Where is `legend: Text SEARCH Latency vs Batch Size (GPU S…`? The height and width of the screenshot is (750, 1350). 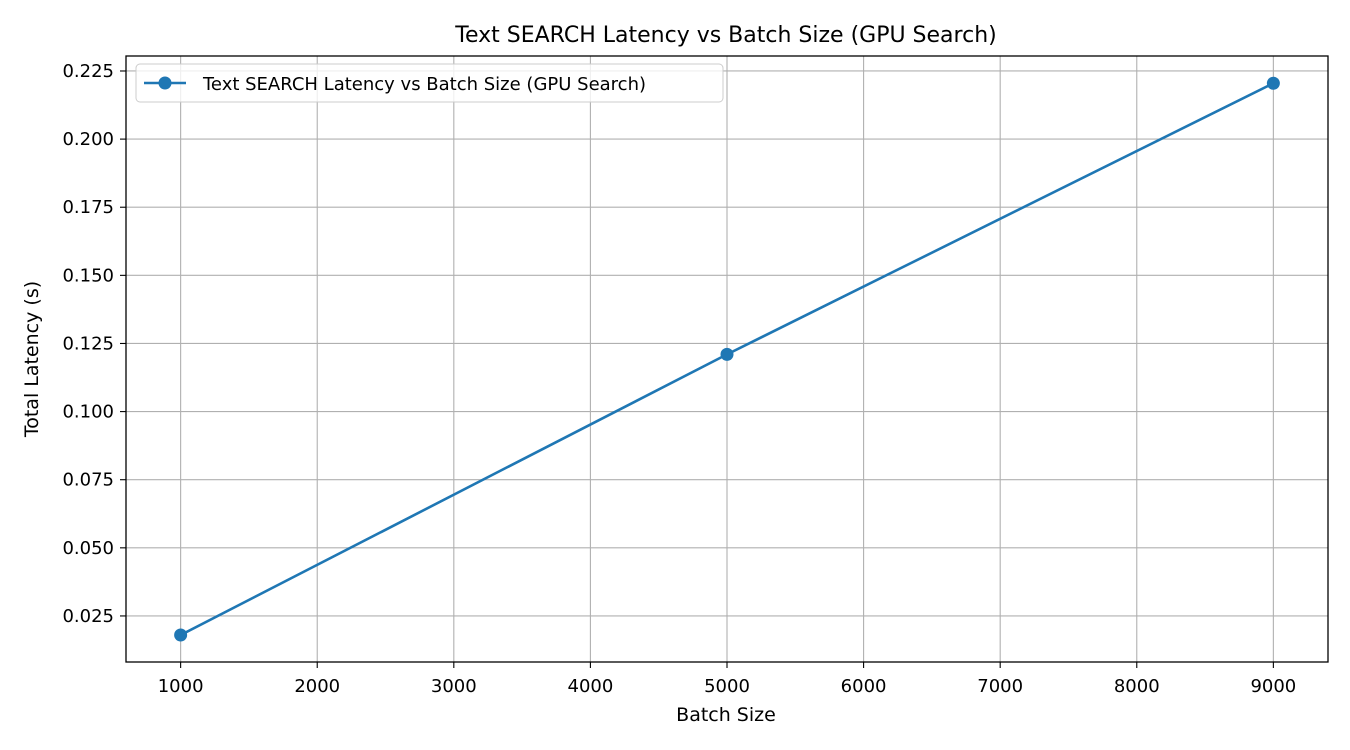
legend: Text SEARCH Latency vs Batch Size (GPU S… is located at coordinates (429, 83).